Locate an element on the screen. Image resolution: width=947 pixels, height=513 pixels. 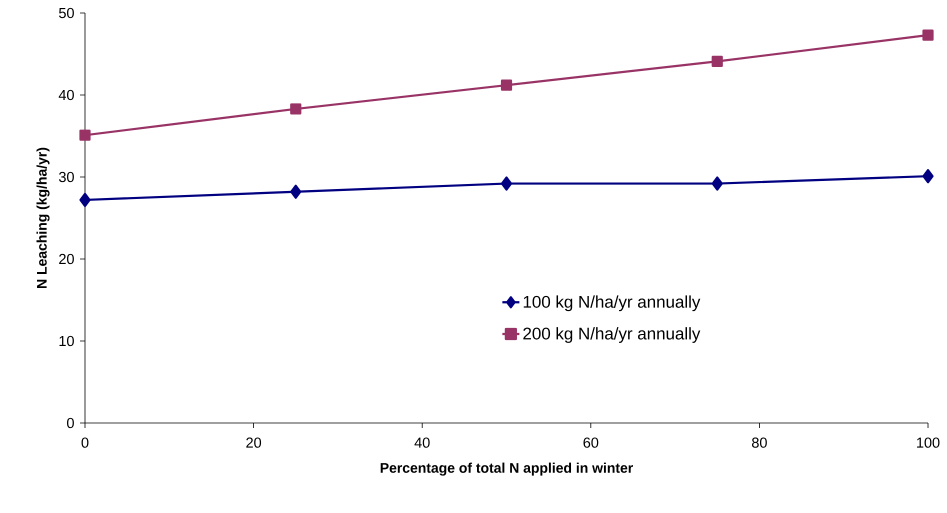
y-tick-label: 20 is located at coordinates (66, 259).